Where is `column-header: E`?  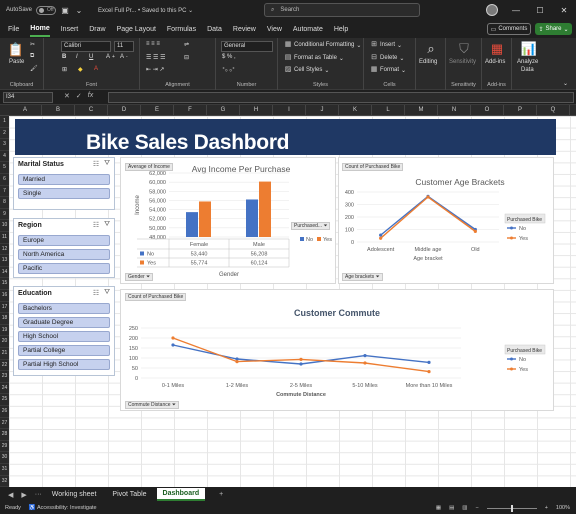
column-header: E is located at coordinates (157, 110).